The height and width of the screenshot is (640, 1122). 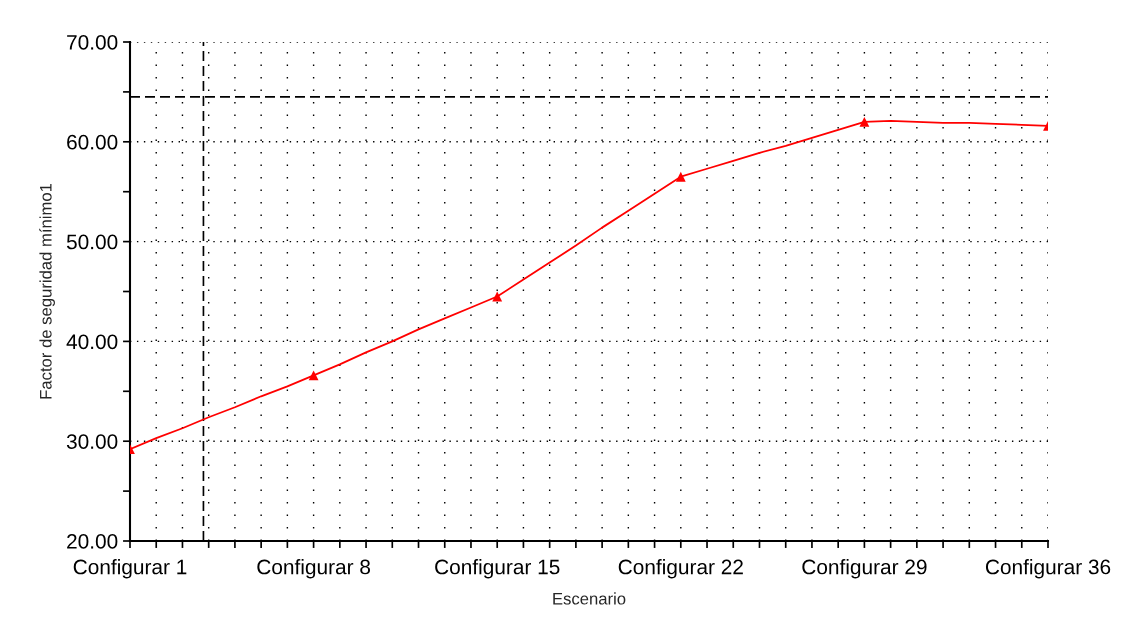 I want to click on y-tick-label: 40.00, so click(x=92, y=342).